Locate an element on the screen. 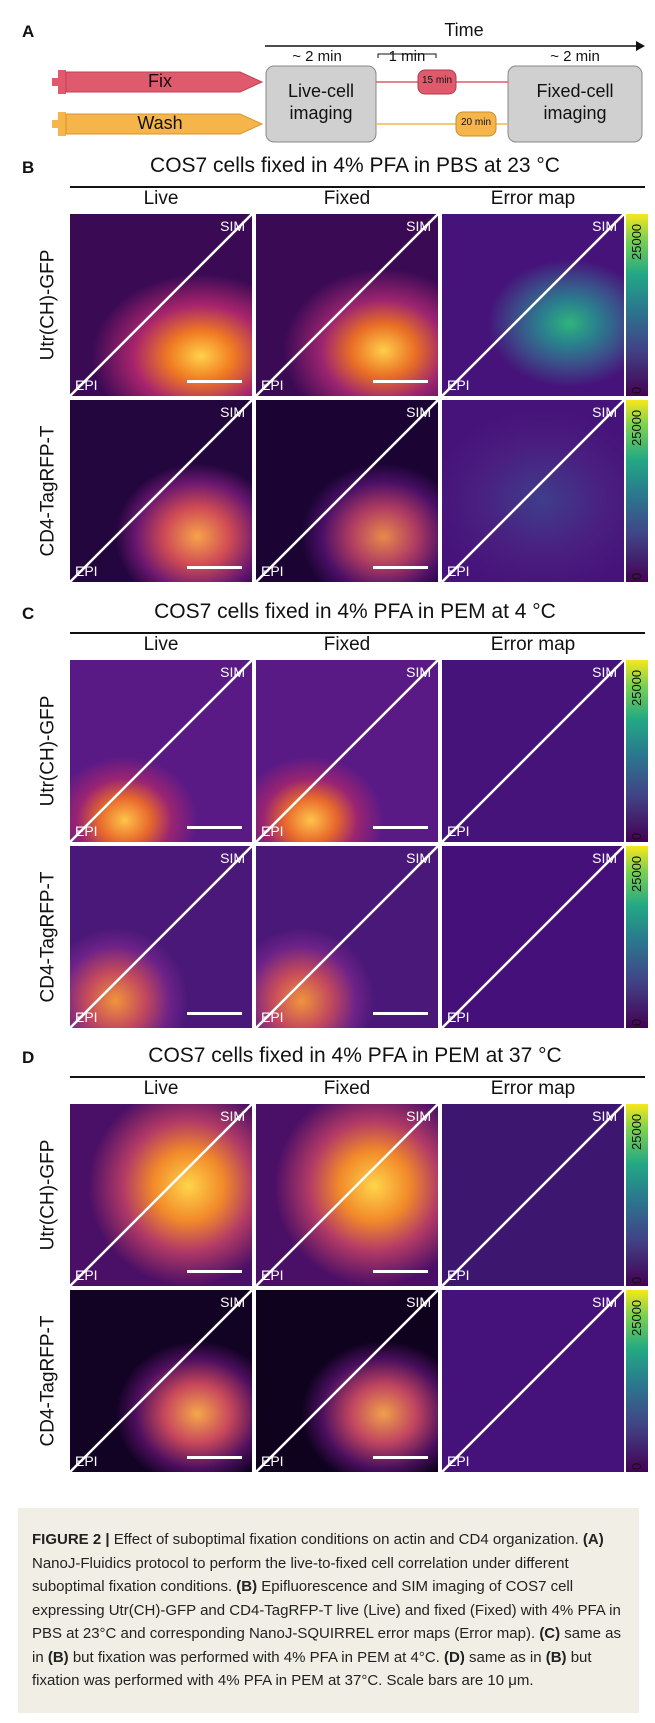 This screenshot has width=655, height=1723. caption-ref-d: (D) is located at coordinates (454, 1657).